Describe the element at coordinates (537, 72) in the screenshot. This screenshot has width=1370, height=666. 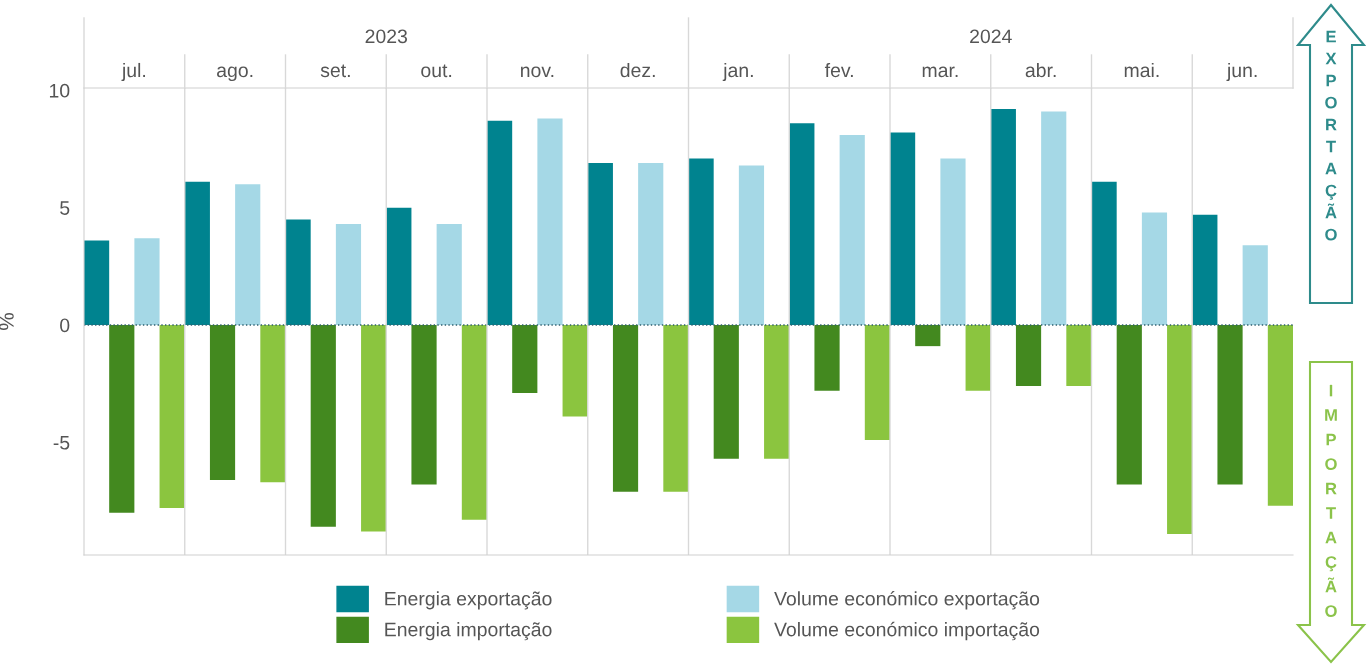
I see `x-tick-label: nov.` at that location.